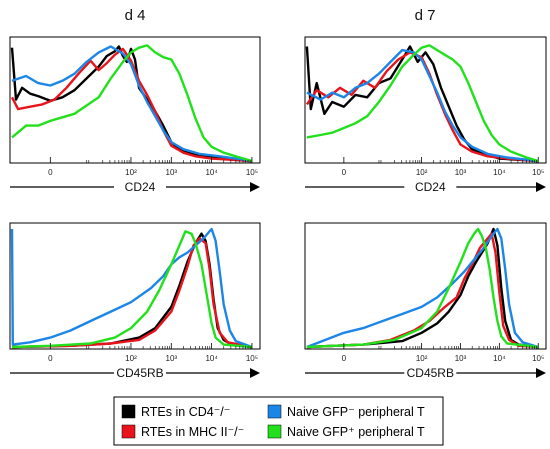 The width and height of the screenshot is (550, 449). I want to click on legend-label-cd4ko: RTEs in CD4⁻/⁻, so click(185, 412).